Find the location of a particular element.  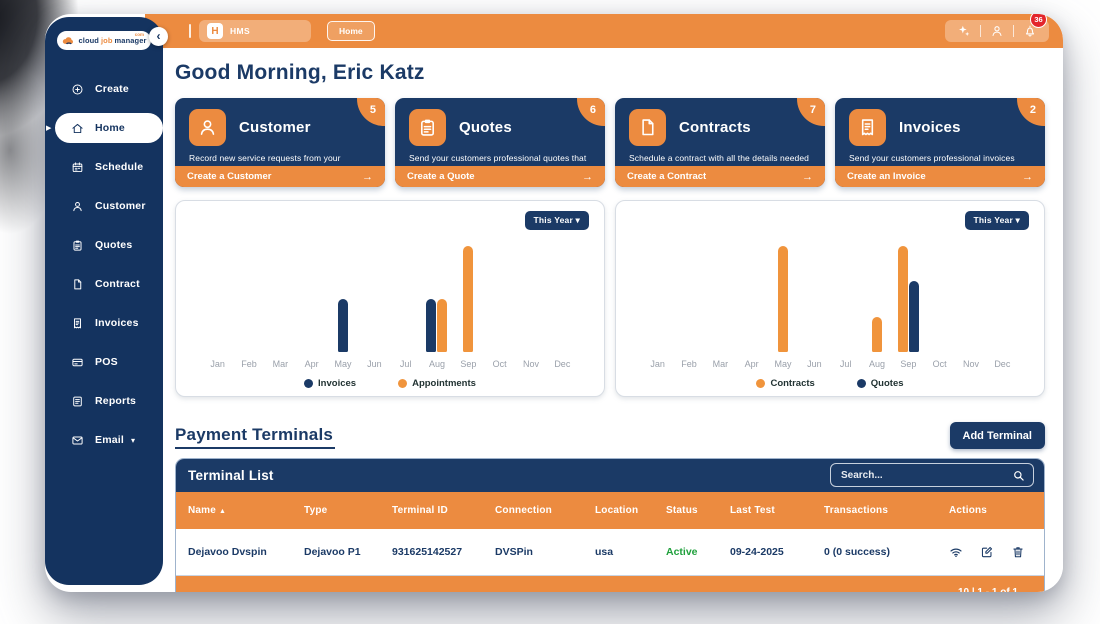

card-cta-label: Create a Quote is located at coordinates (441, 176).